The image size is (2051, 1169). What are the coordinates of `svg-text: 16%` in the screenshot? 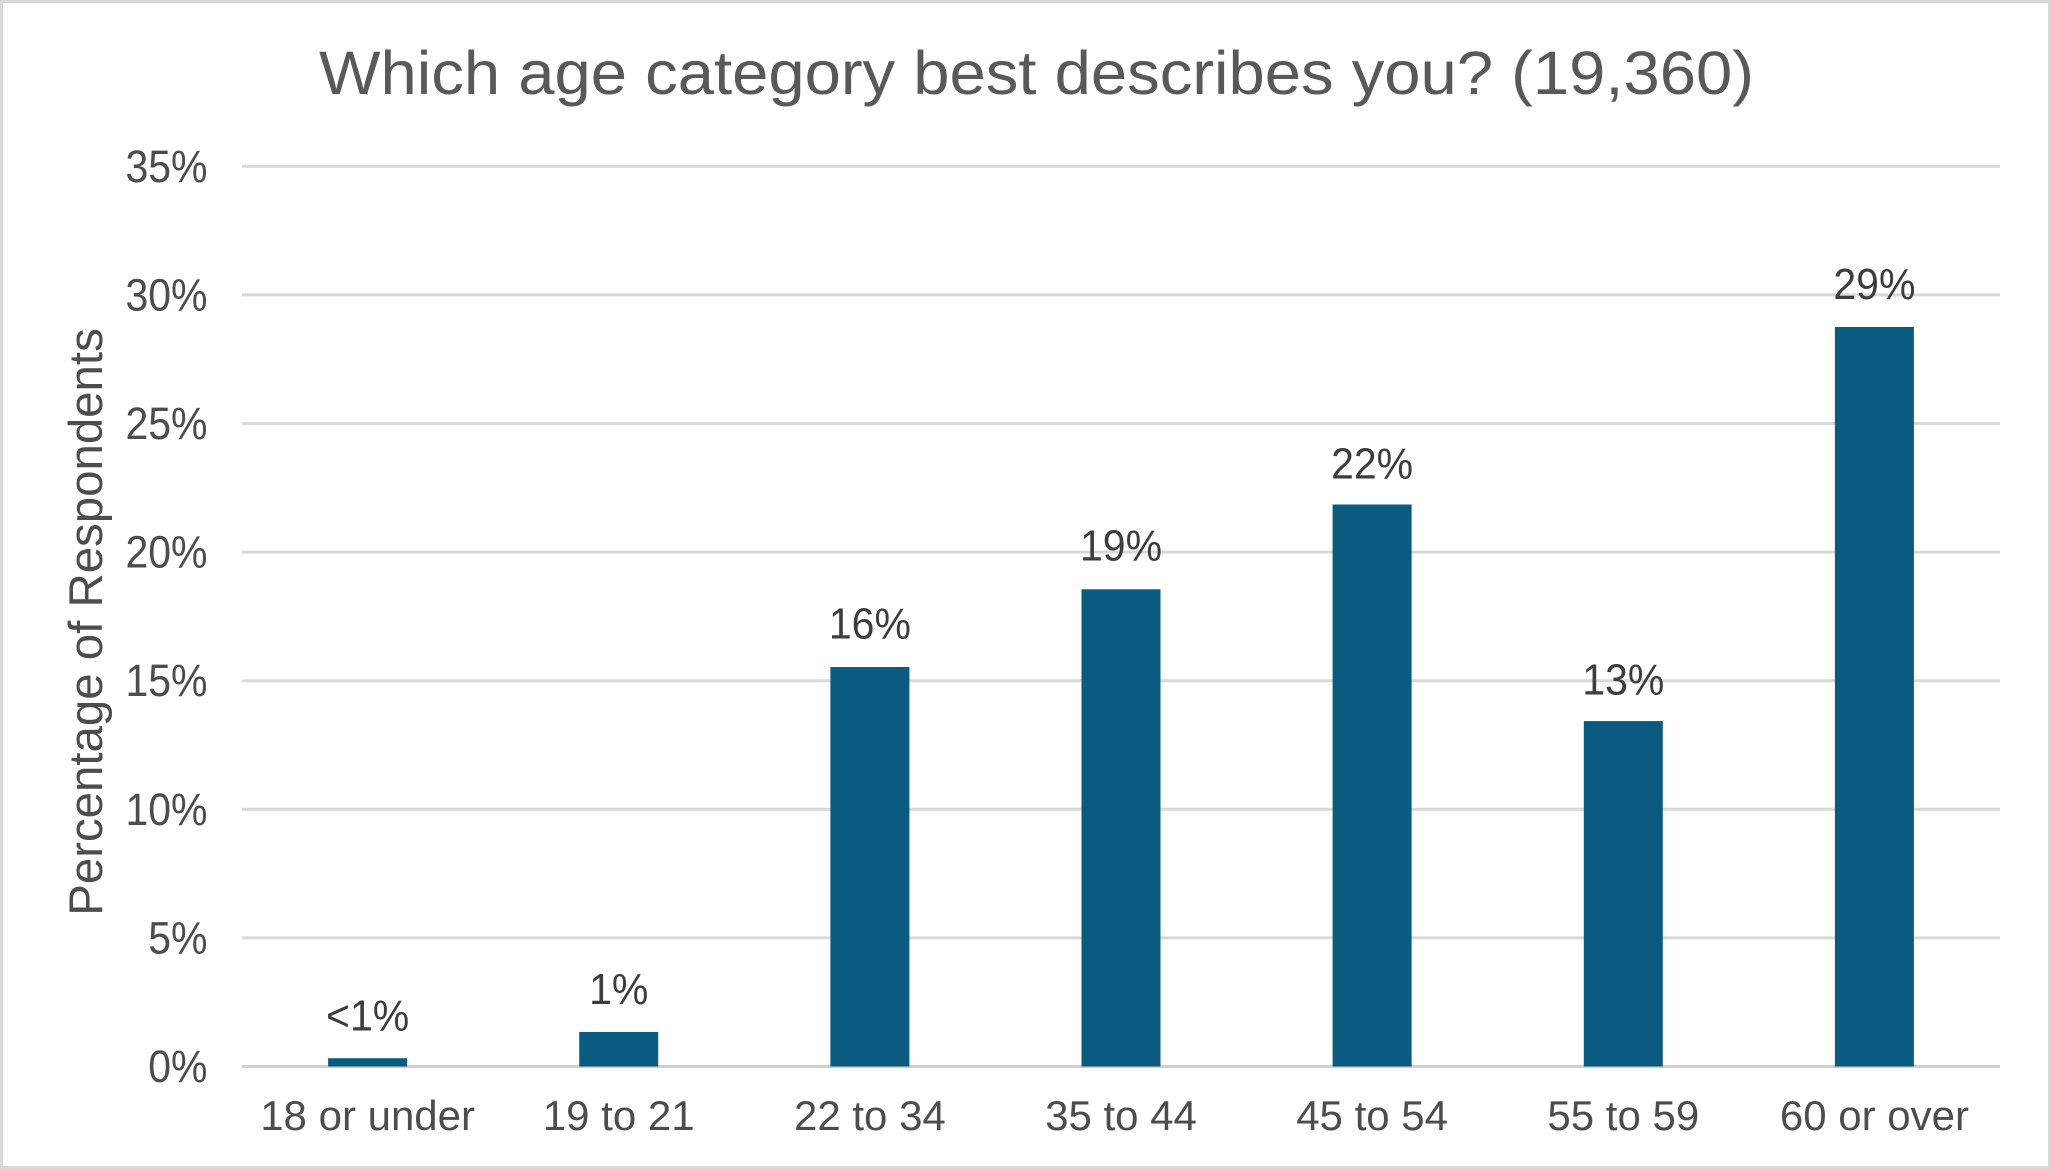 It's located at (870, 623).